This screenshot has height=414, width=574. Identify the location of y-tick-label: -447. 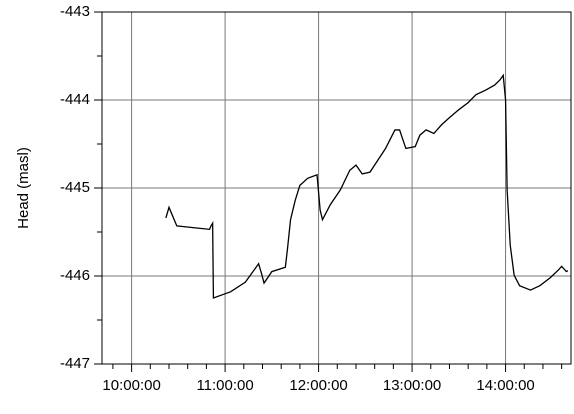
(75, 363).